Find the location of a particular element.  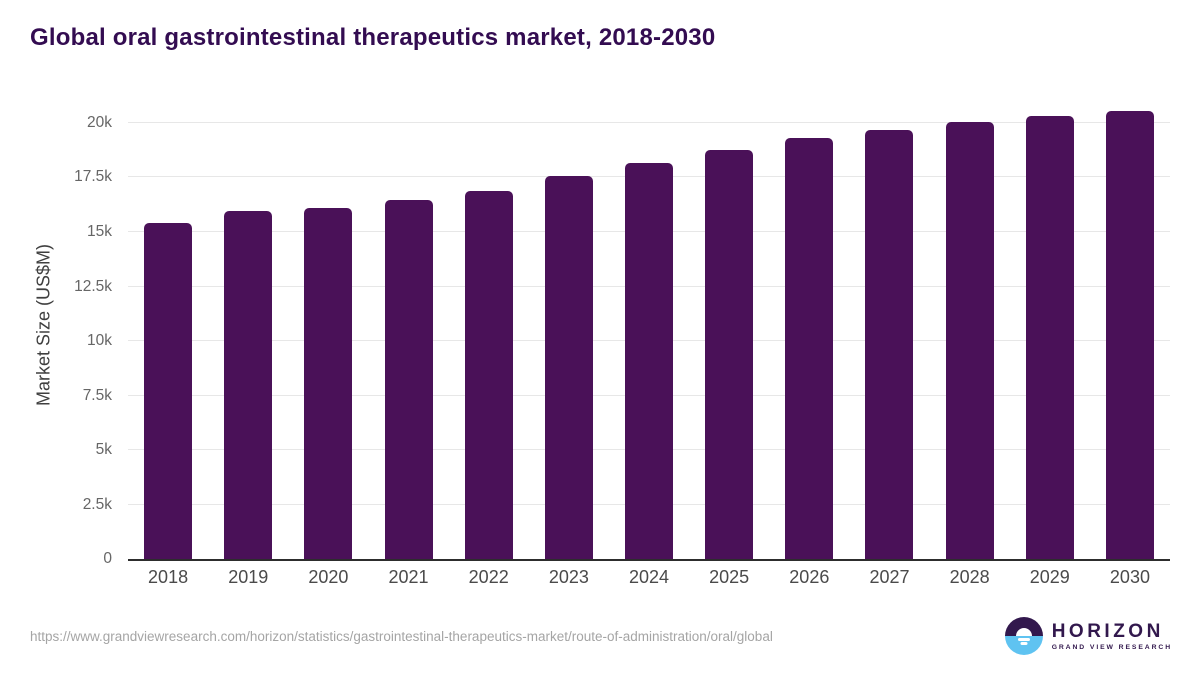

x-tick-label: 2030 is located at coordinates (1129, 577).